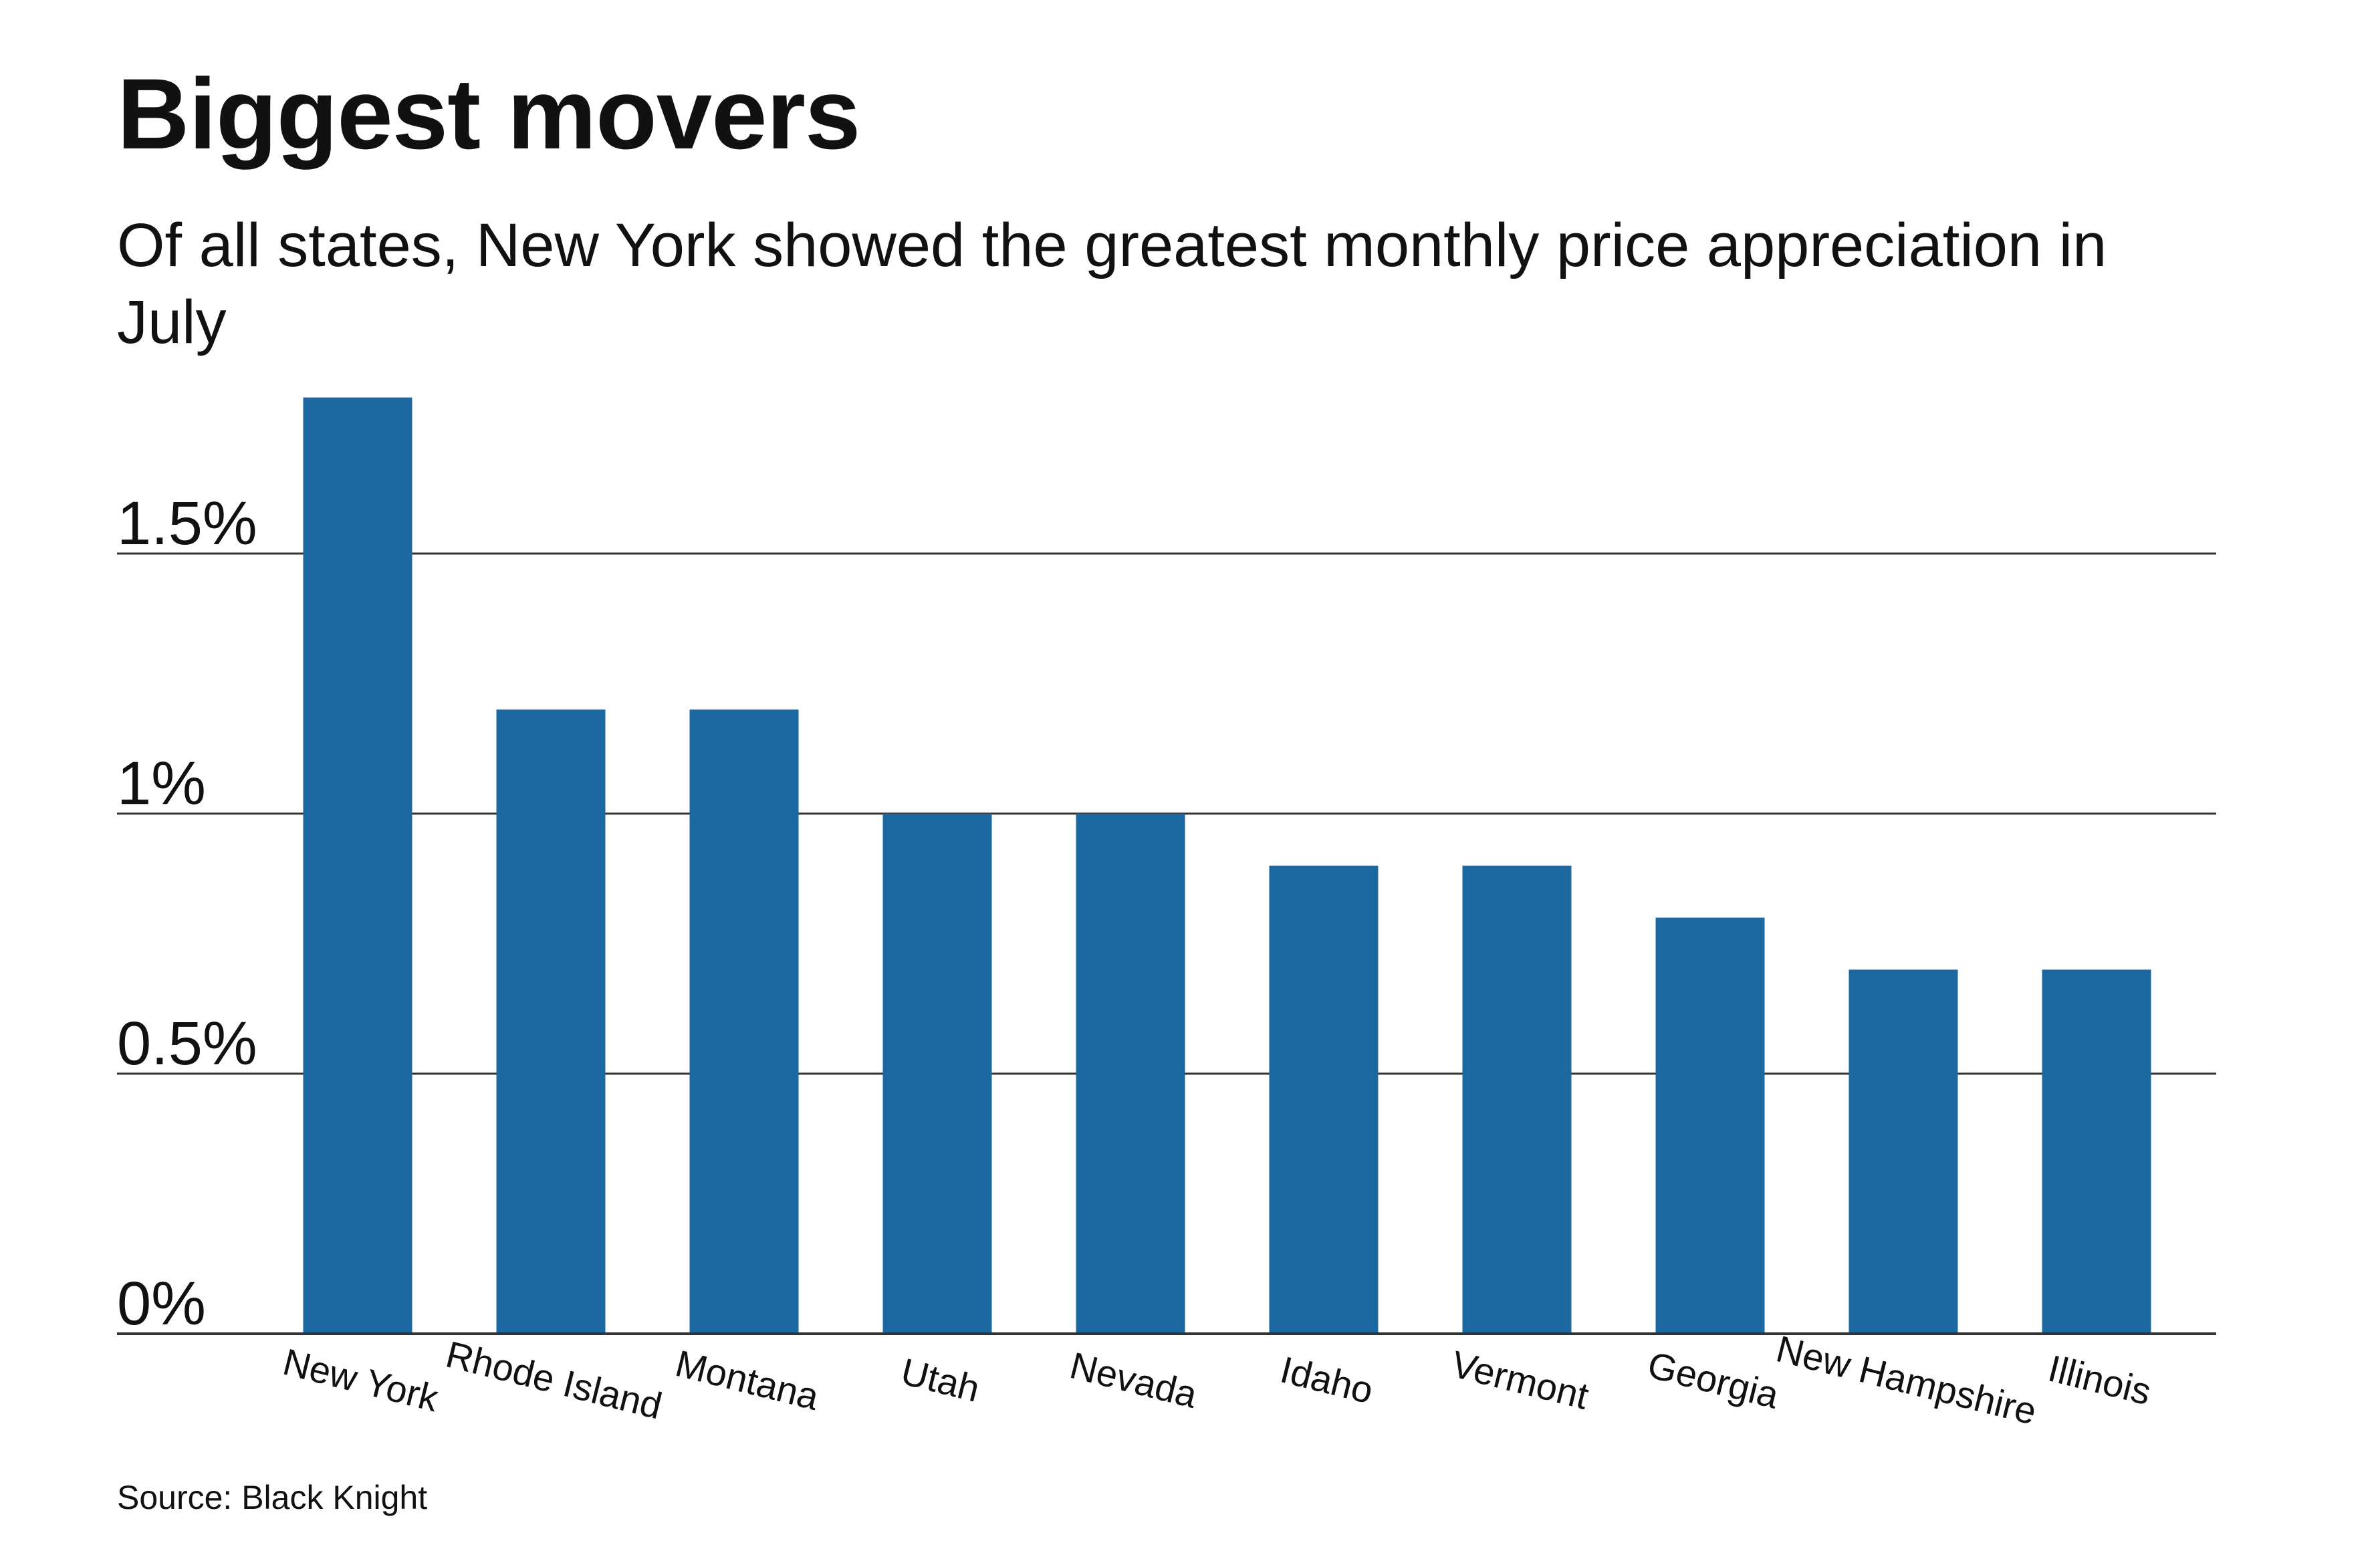 The image size is (2380, 1551). I want to click on x-tick-label: Rhode Island, so click(554, 1380).